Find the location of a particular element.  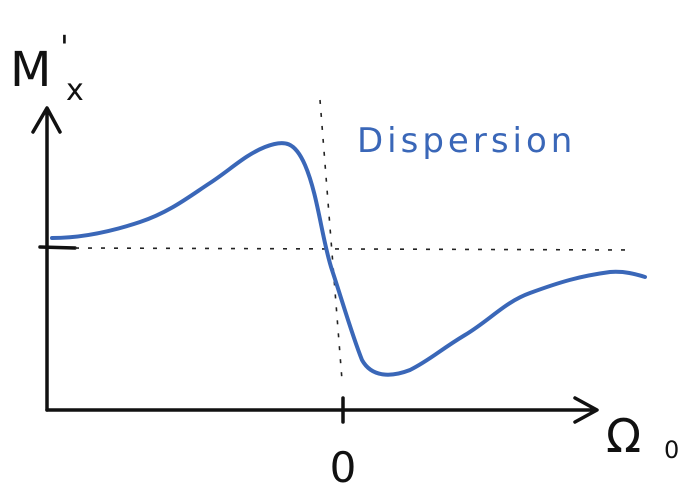

annotation: Dispersion is located at coordinates (466, 141).